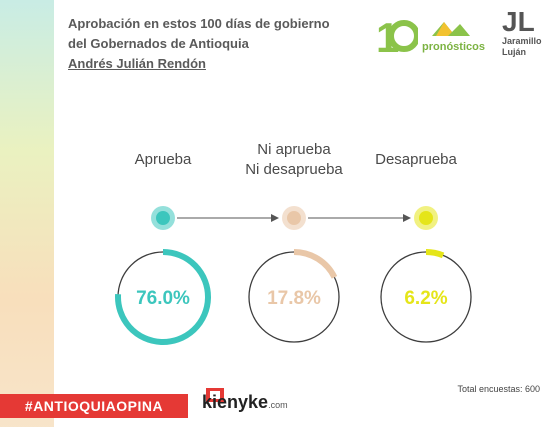 This screenshot has width=560, height=427. Describe the element at coordinates (397, 37) in the screenshot. I see `anniversary-logo: 1` at that location.